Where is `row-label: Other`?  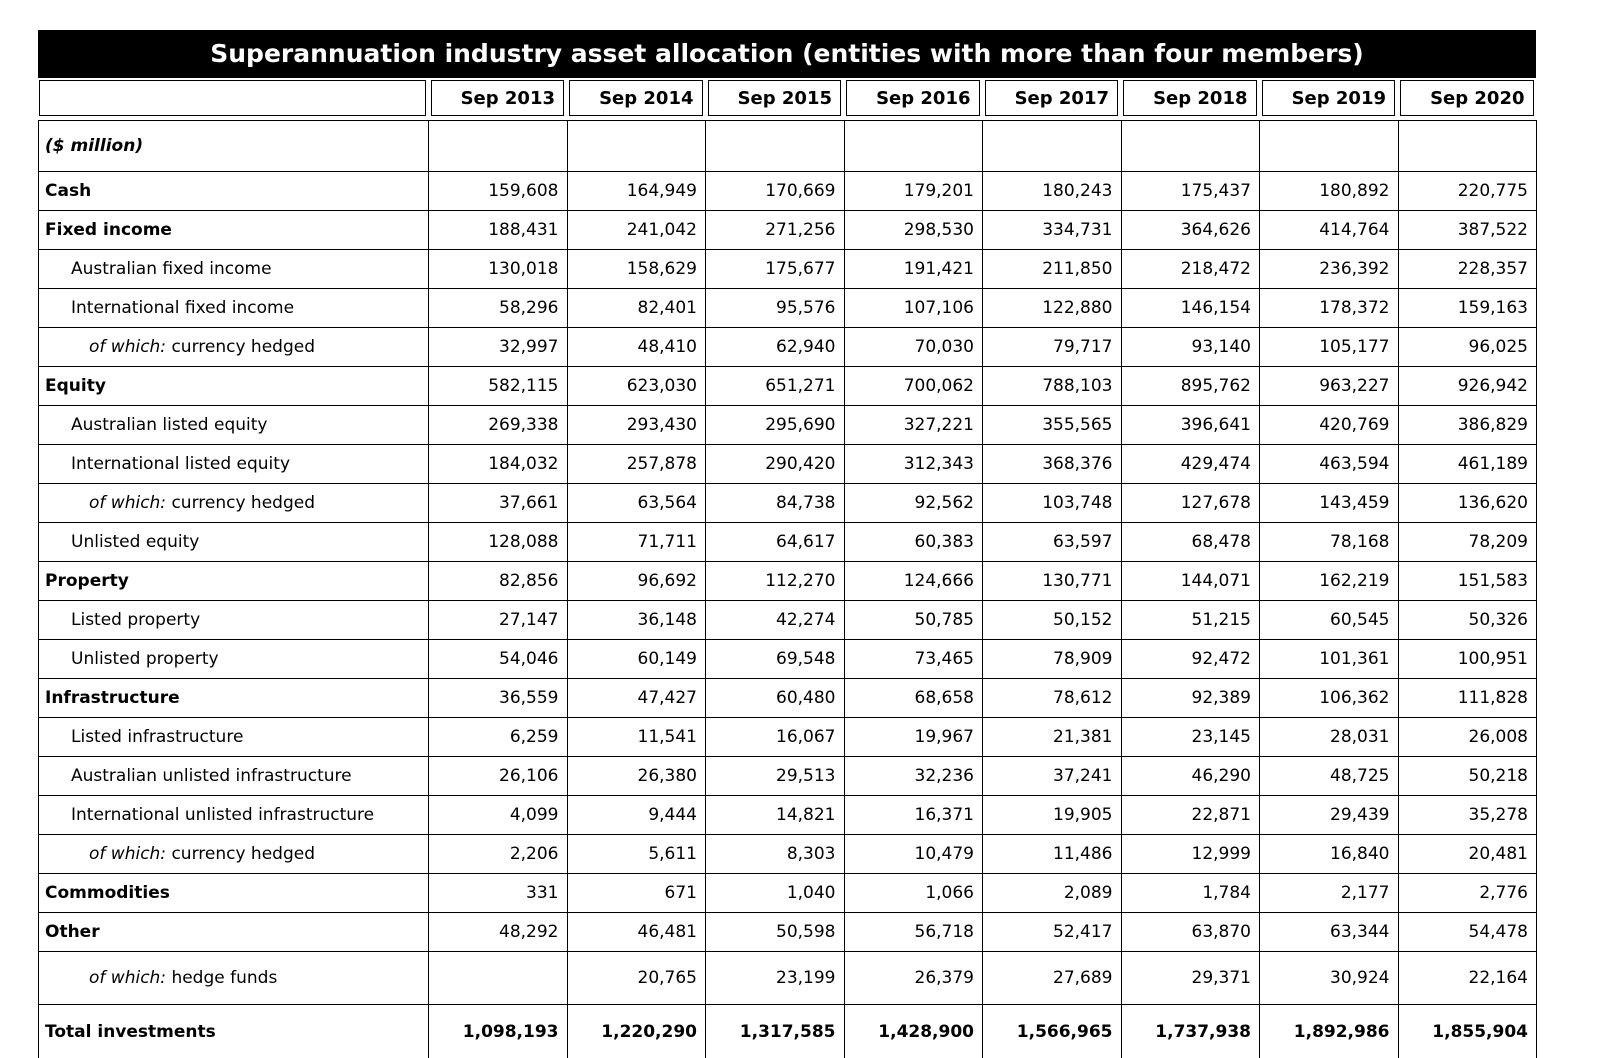 row-label: Other is located at coordinates (233, 932).